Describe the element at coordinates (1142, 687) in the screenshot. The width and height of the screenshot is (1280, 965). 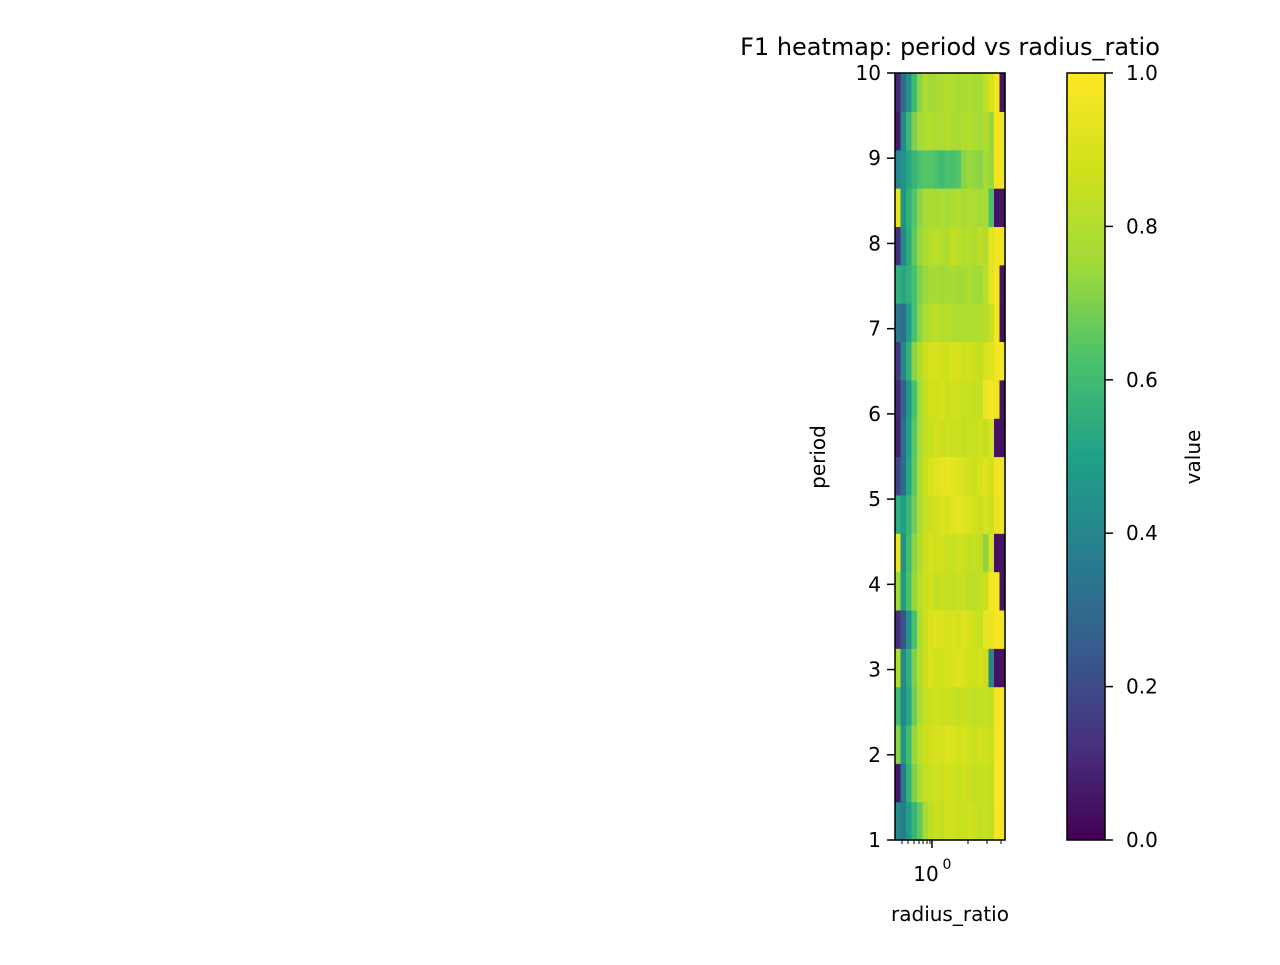
I see `colorbar-tick-label: 0.2` at that location.